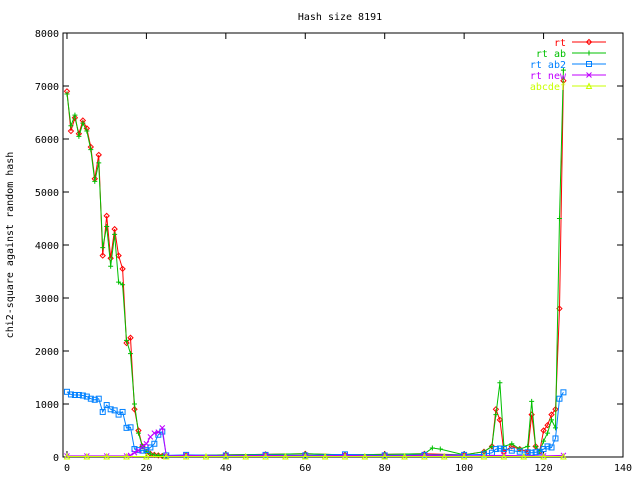  I want to click on x-tick-label: 120, so click(544, 468).